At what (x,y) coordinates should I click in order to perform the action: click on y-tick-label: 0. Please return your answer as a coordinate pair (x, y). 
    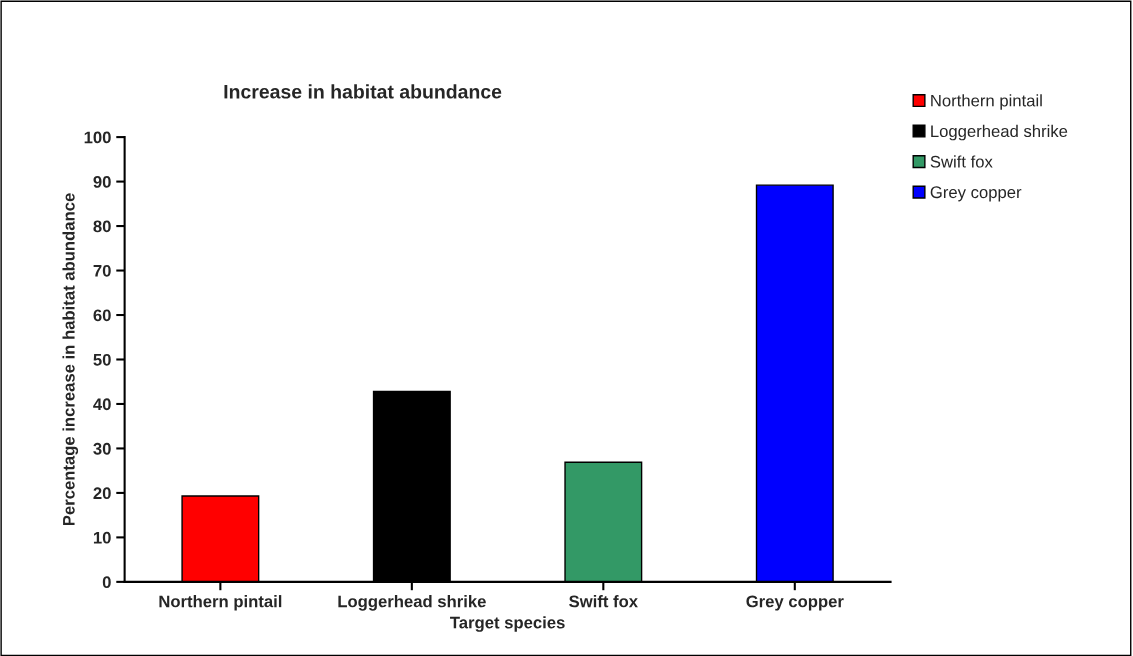
    Looking at the image, I should click on (106, 582).